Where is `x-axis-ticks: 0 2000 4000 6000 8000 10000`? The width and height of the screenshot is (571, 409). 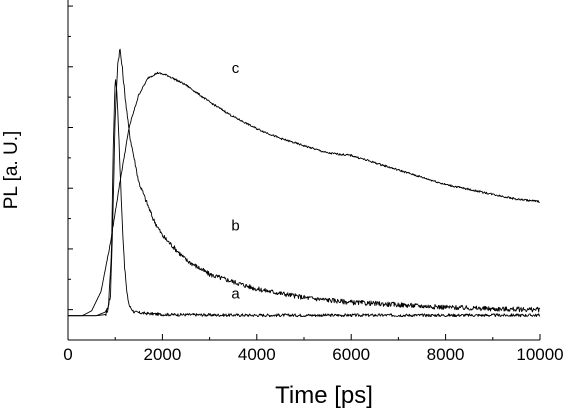 x-axis-ticks: 0 2000 4000 6000 8000 10000 is located at coordinates (313, 349).